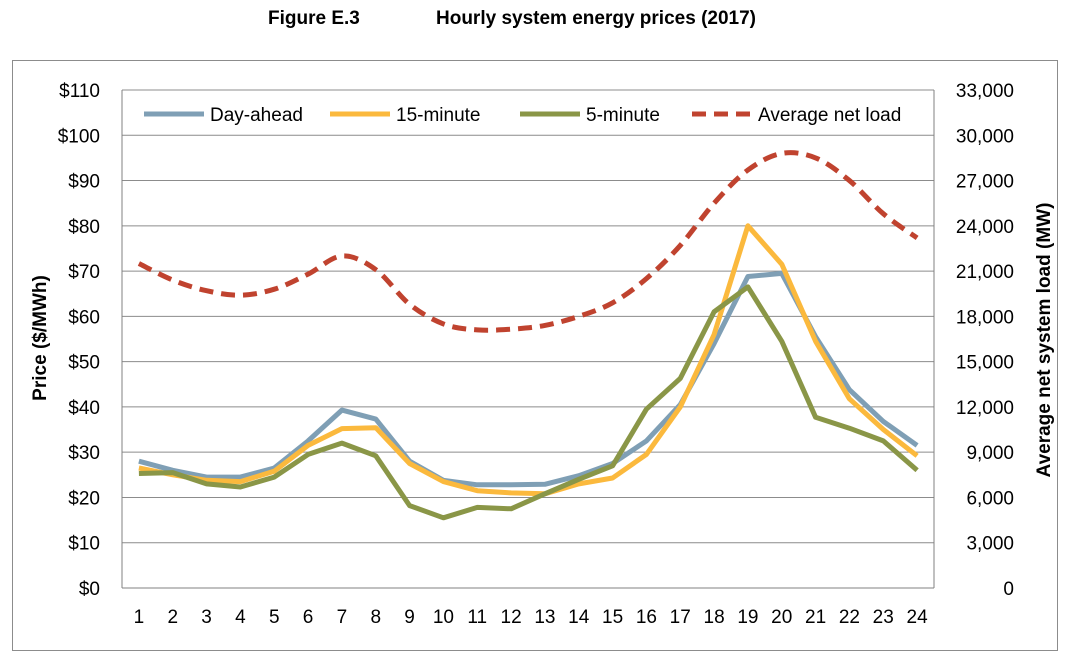 This screenshot has height=661, width=1070. What do you see at coordinates (443, 617) in the screenshot?
I see `x-tick-label: 10` at bounding box center [443, 617].